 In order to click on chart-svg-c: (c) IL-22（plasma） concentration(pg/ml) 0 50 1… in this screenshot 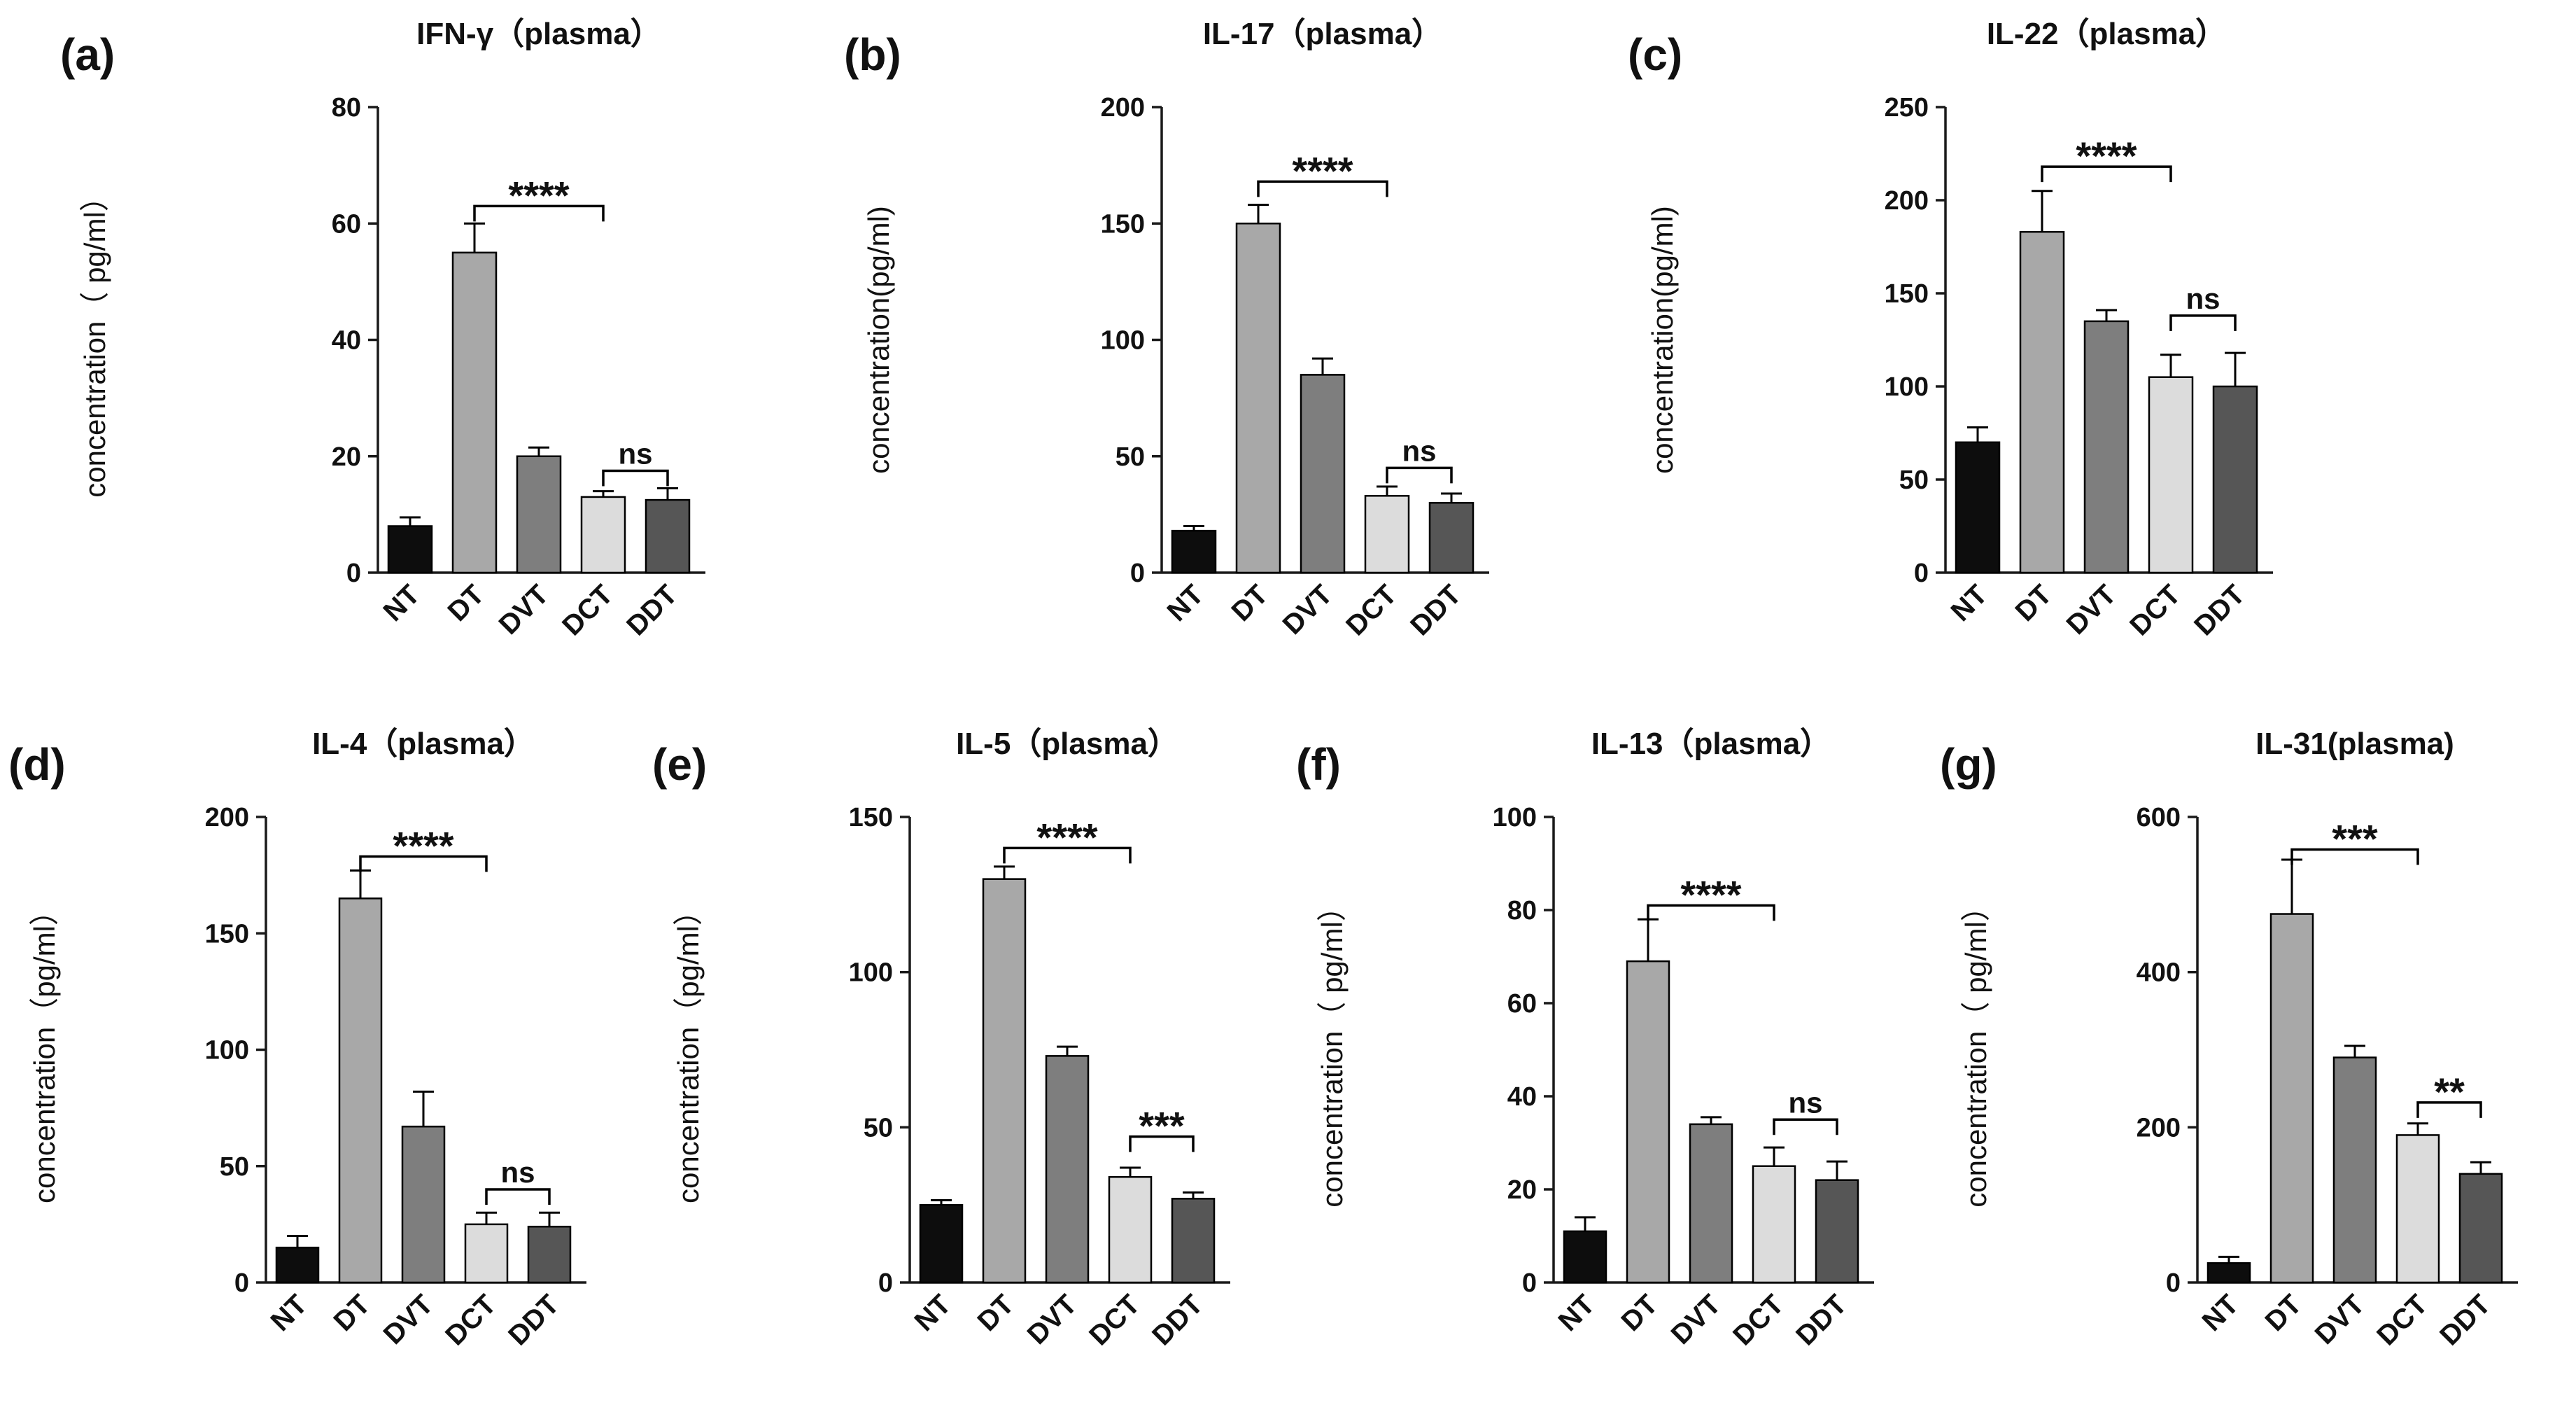, I will do `click(1950, 330)`.